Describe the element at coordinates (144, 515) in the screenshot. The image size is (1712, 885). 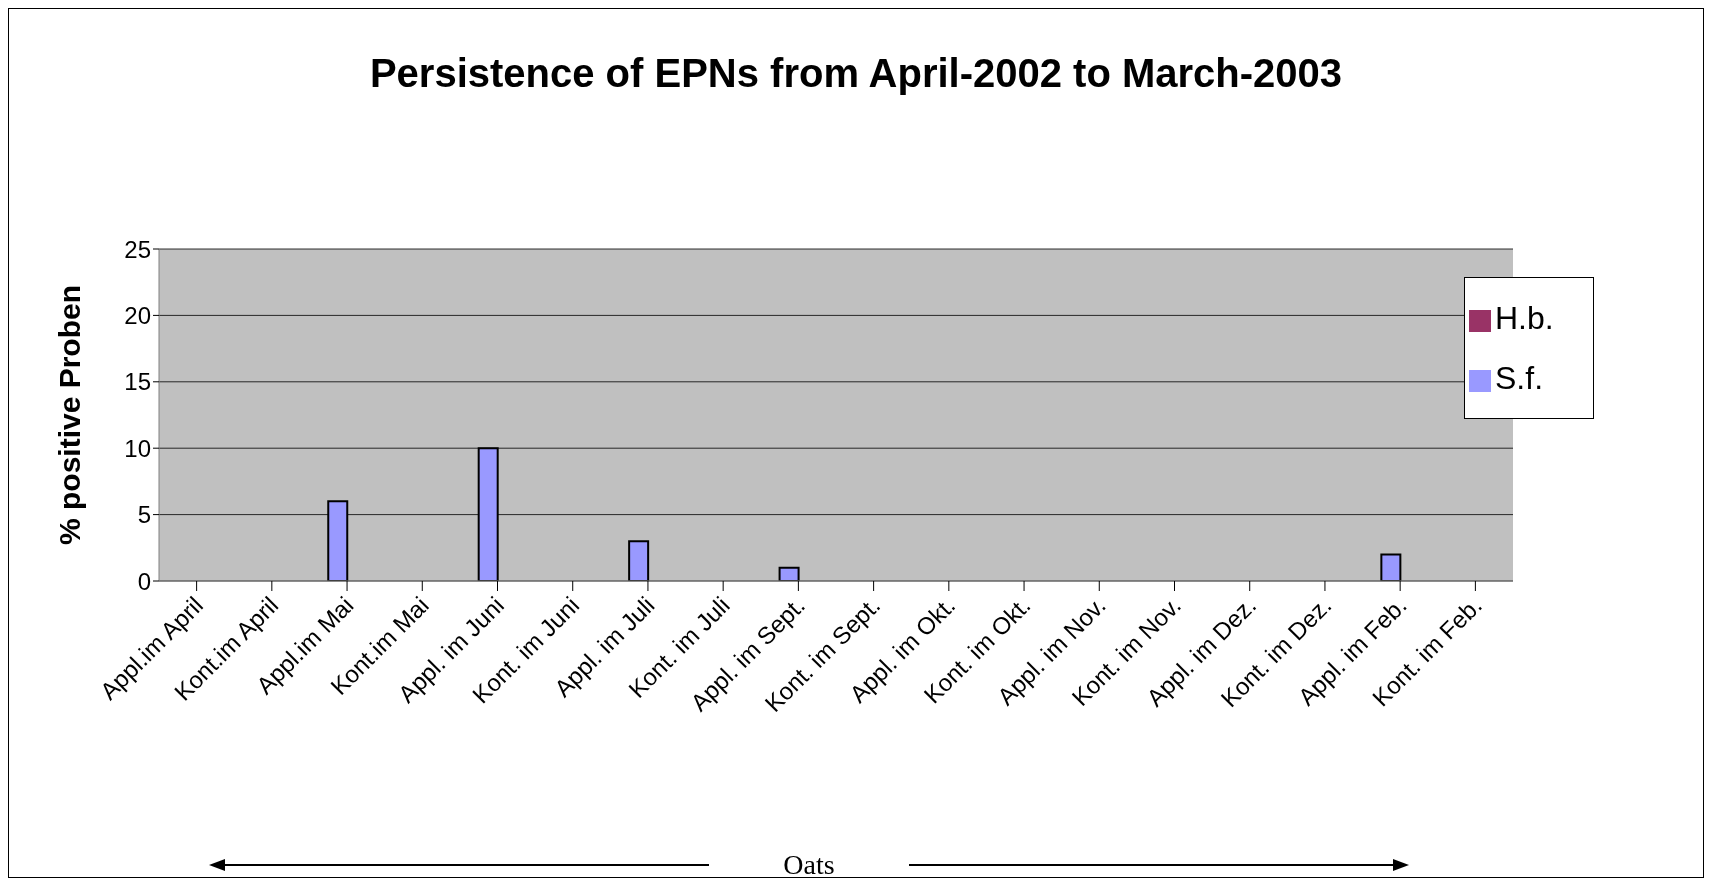
I see `y-tick-label: 5` at that location.